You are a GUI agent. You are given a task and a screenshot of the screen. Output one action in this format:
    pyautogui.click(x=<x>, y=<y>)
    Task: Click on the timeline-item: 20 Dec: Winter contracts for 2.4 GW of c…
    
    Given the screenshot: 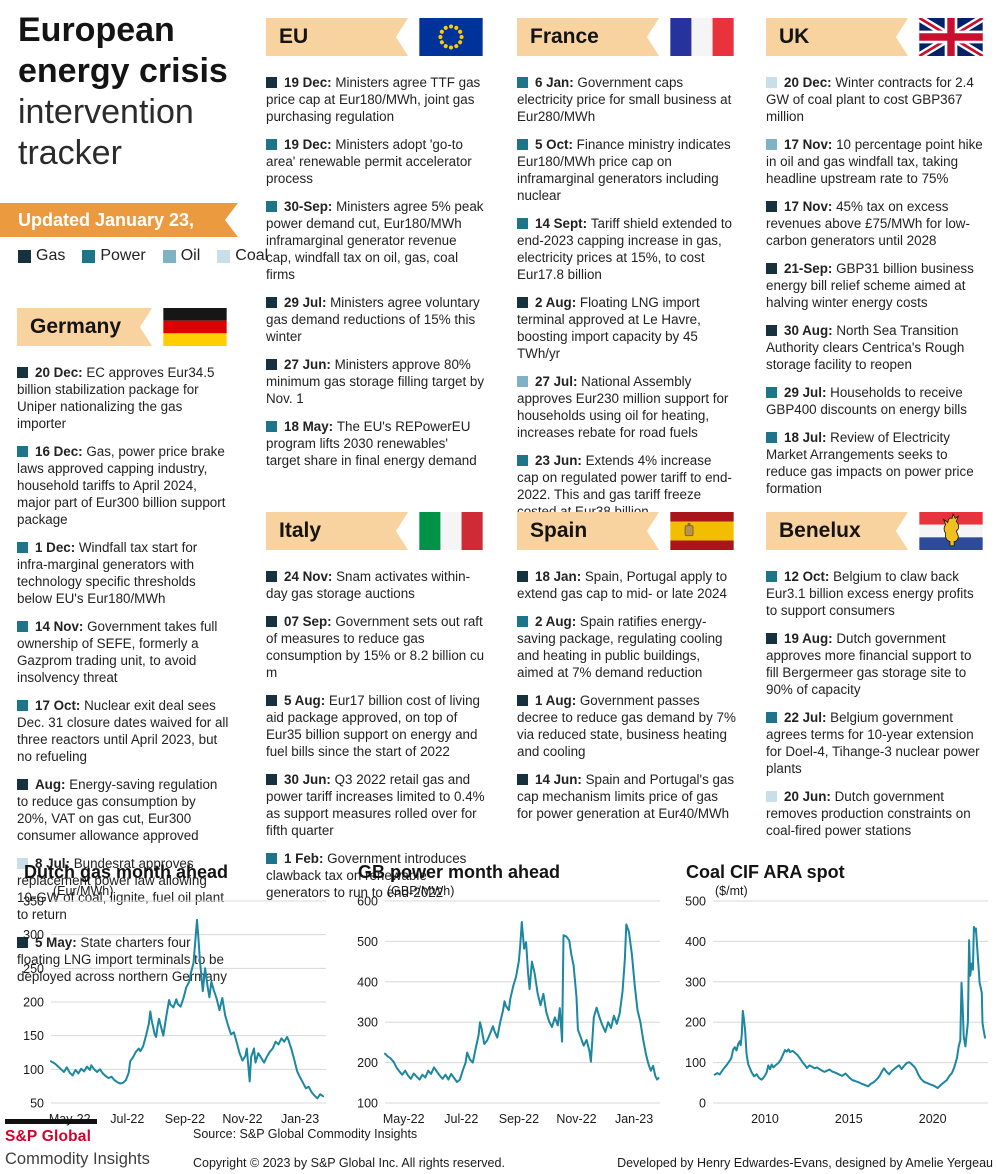 What is the action you would take?
    pyautogui.click(x=870, y=99)
    